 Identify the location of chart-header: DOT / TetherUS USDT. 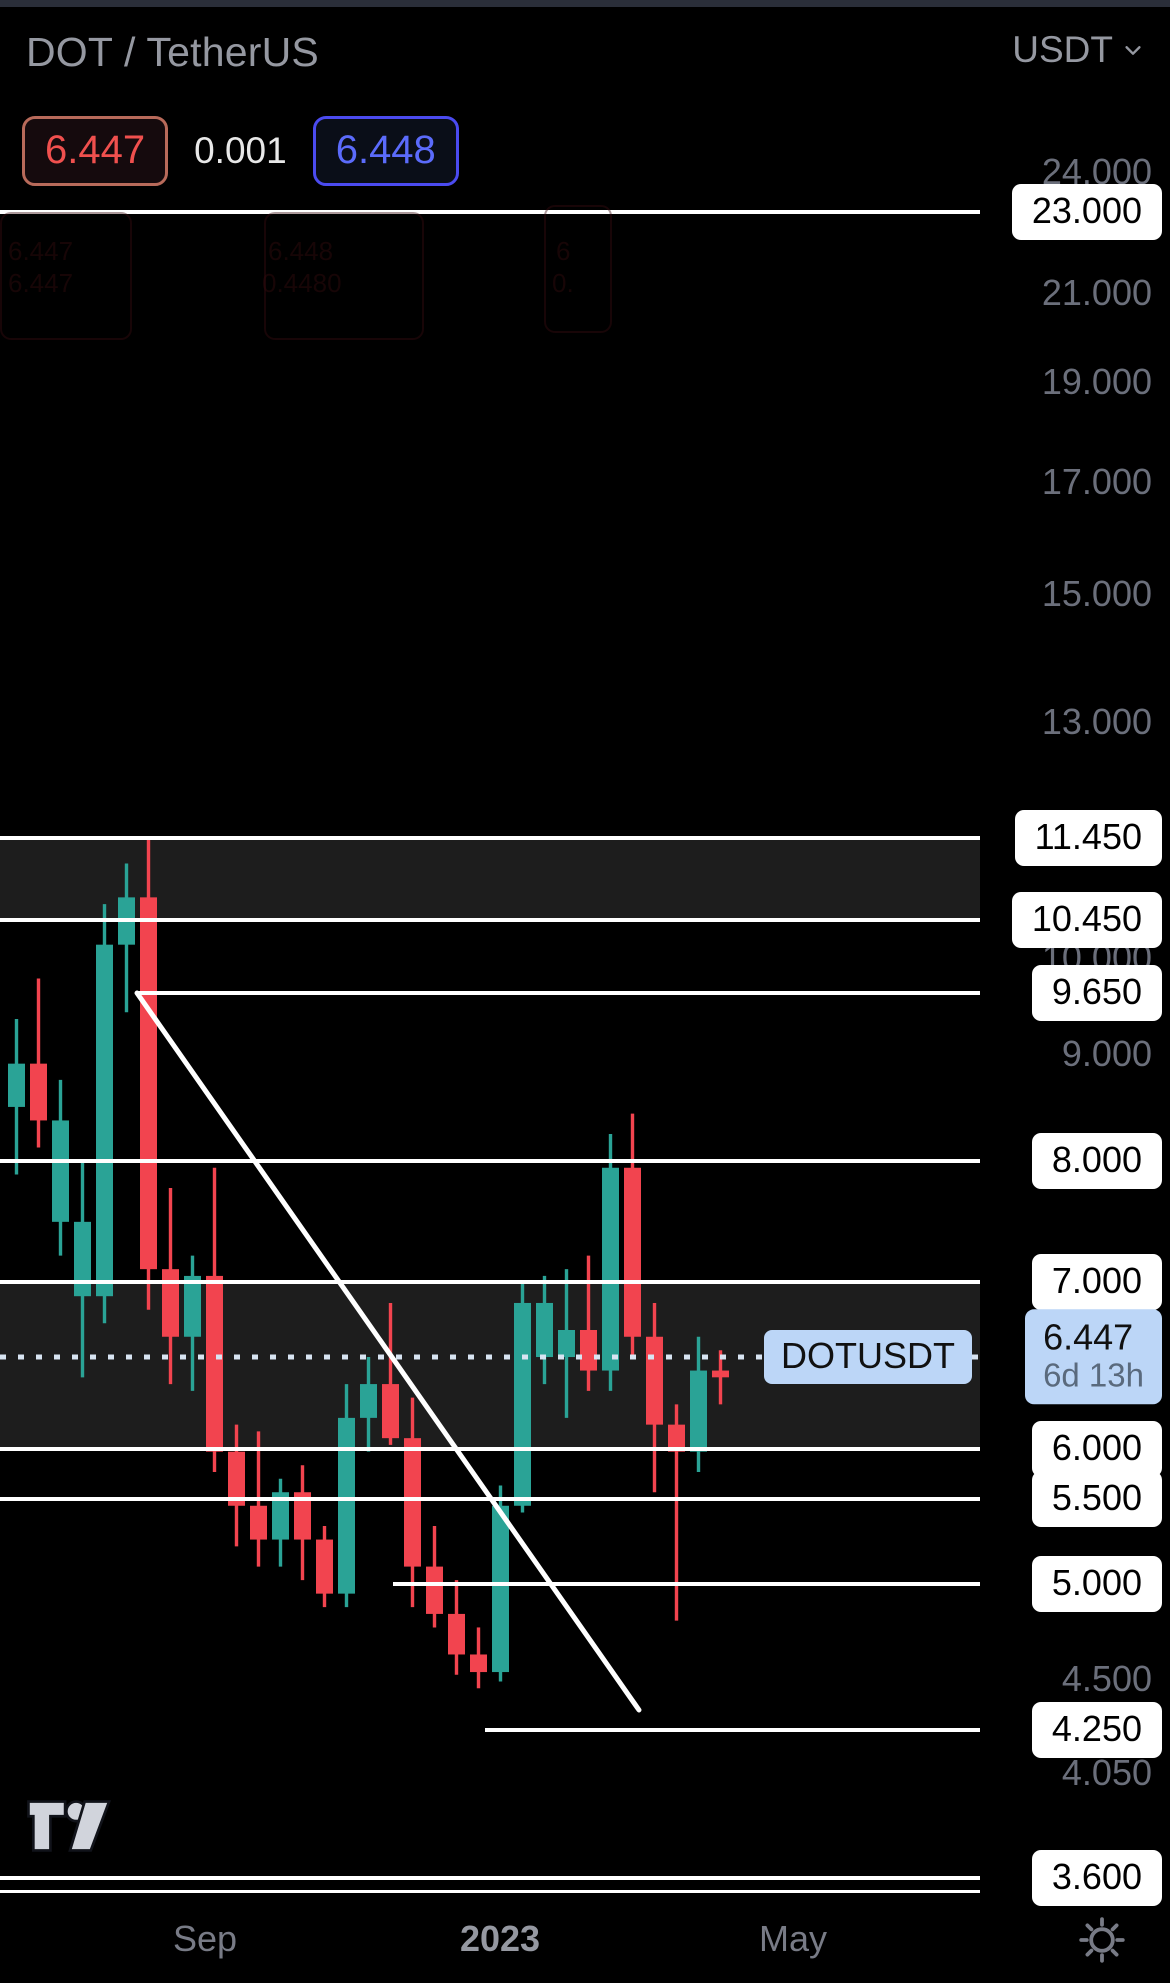
(585, 59).